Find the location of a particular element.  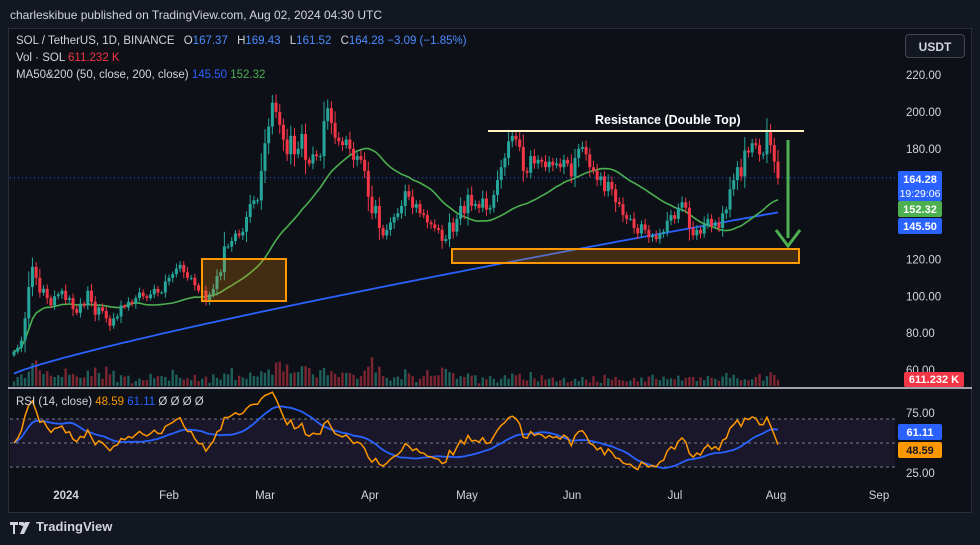

volume-label: Vol · SOL is located at coordinates (40, 58).